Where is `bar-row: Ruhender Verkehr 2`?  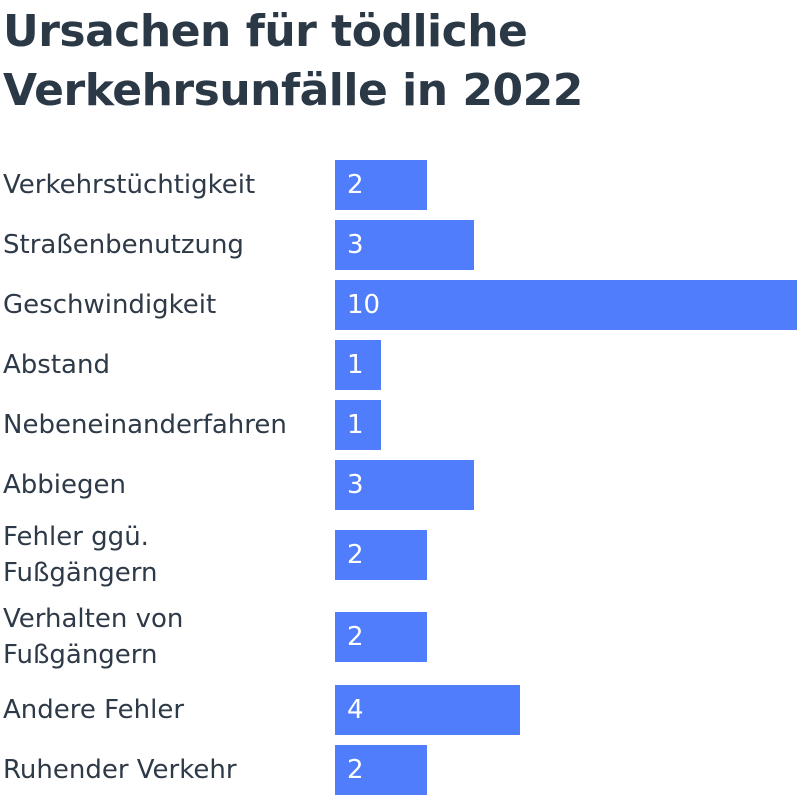 bar-row: Ruhender Verkehr 2 is located at coordinates (400, 770).